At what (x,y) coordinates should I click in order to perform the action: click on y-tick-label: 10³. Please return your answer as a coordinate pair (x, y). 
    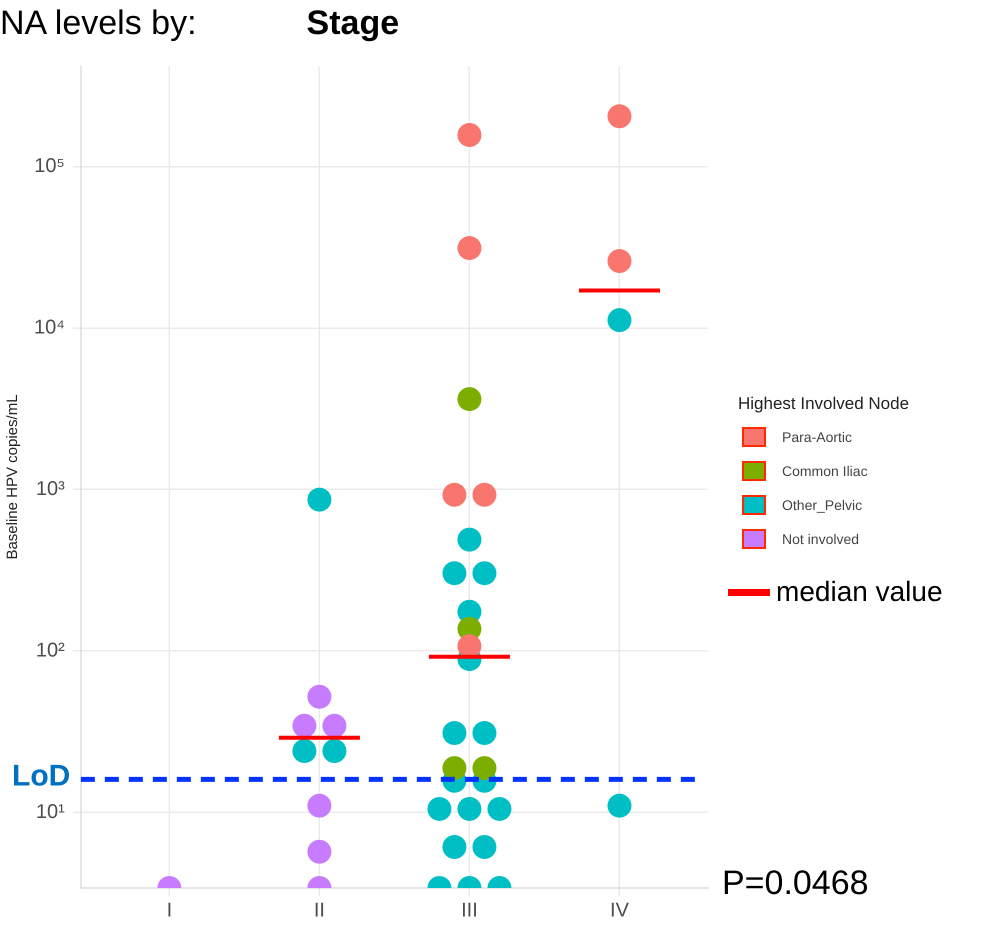
    Looking at the image, I should click on (51, 489).